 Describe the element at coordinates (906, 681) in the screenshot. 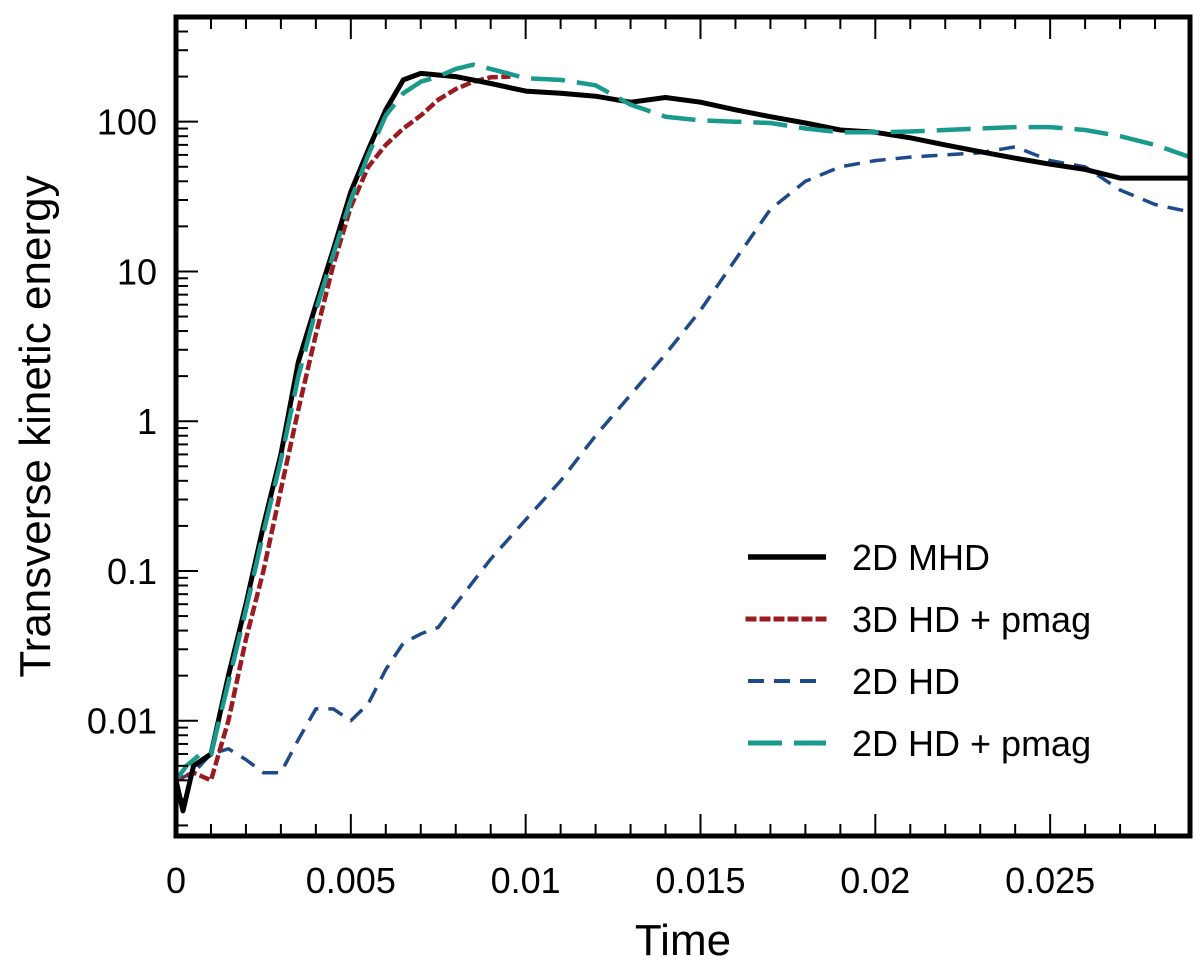

I see `legend-label: 2D HD` at that location.